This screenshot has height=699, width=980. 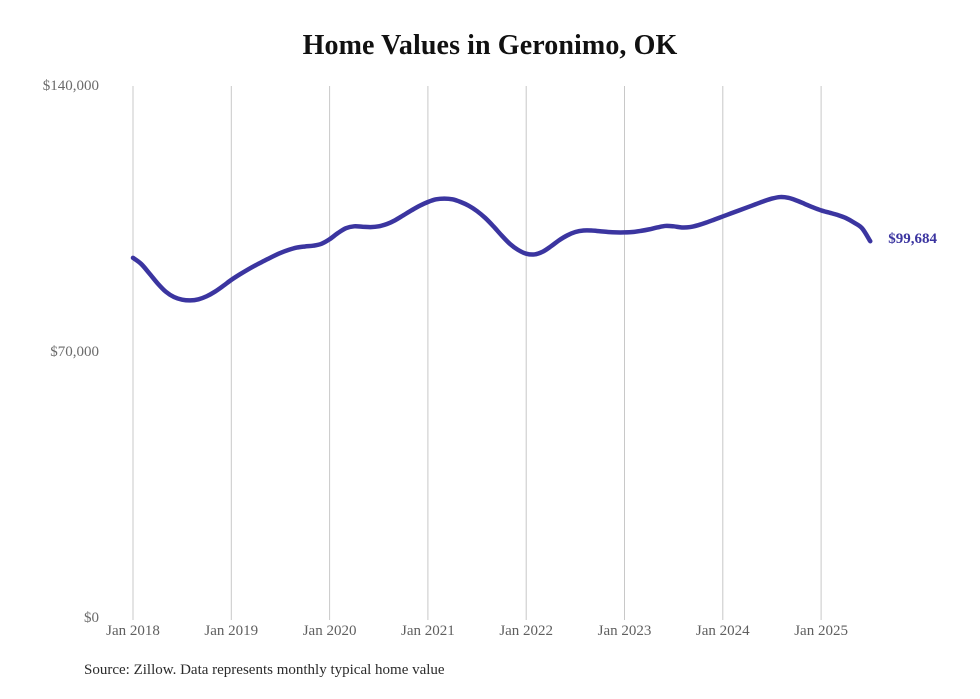 I want to click on y-tick-70000: $70,000, so click(x=74, y=352).